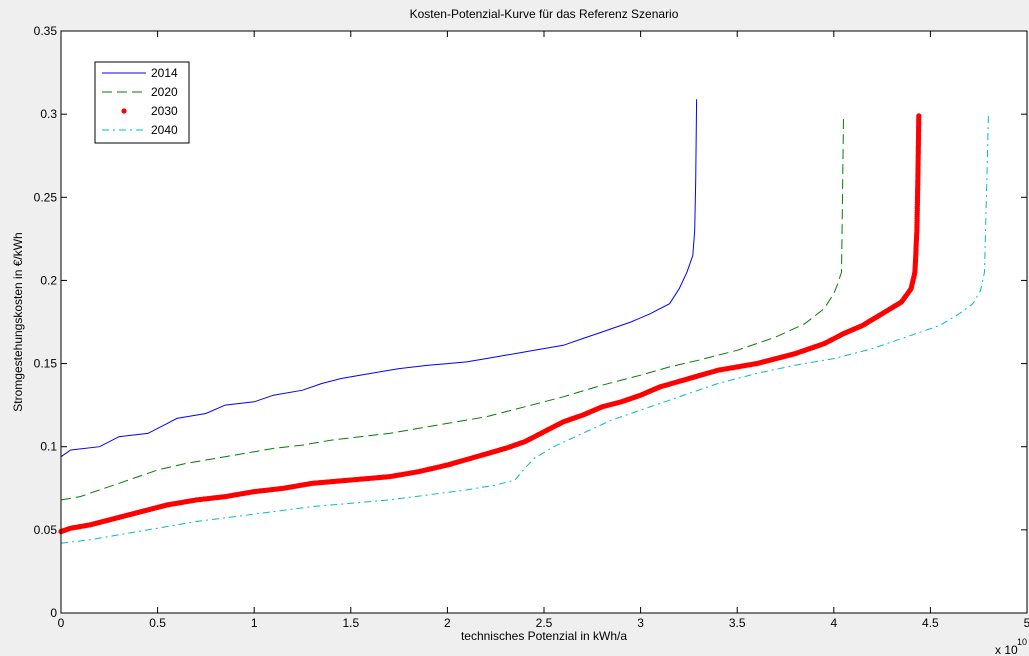 The image size is (1029, 656). Describe the element at coordinates (833, 623) in the screenshot. I see `x-tick-label: 4` at that location.